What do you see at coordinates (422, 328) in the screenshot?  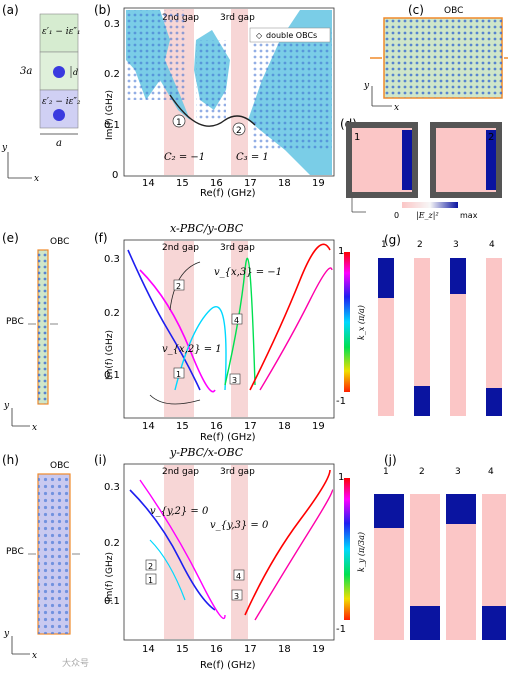 I see `strip-g-2: 2` at bounding box center [422, 328].